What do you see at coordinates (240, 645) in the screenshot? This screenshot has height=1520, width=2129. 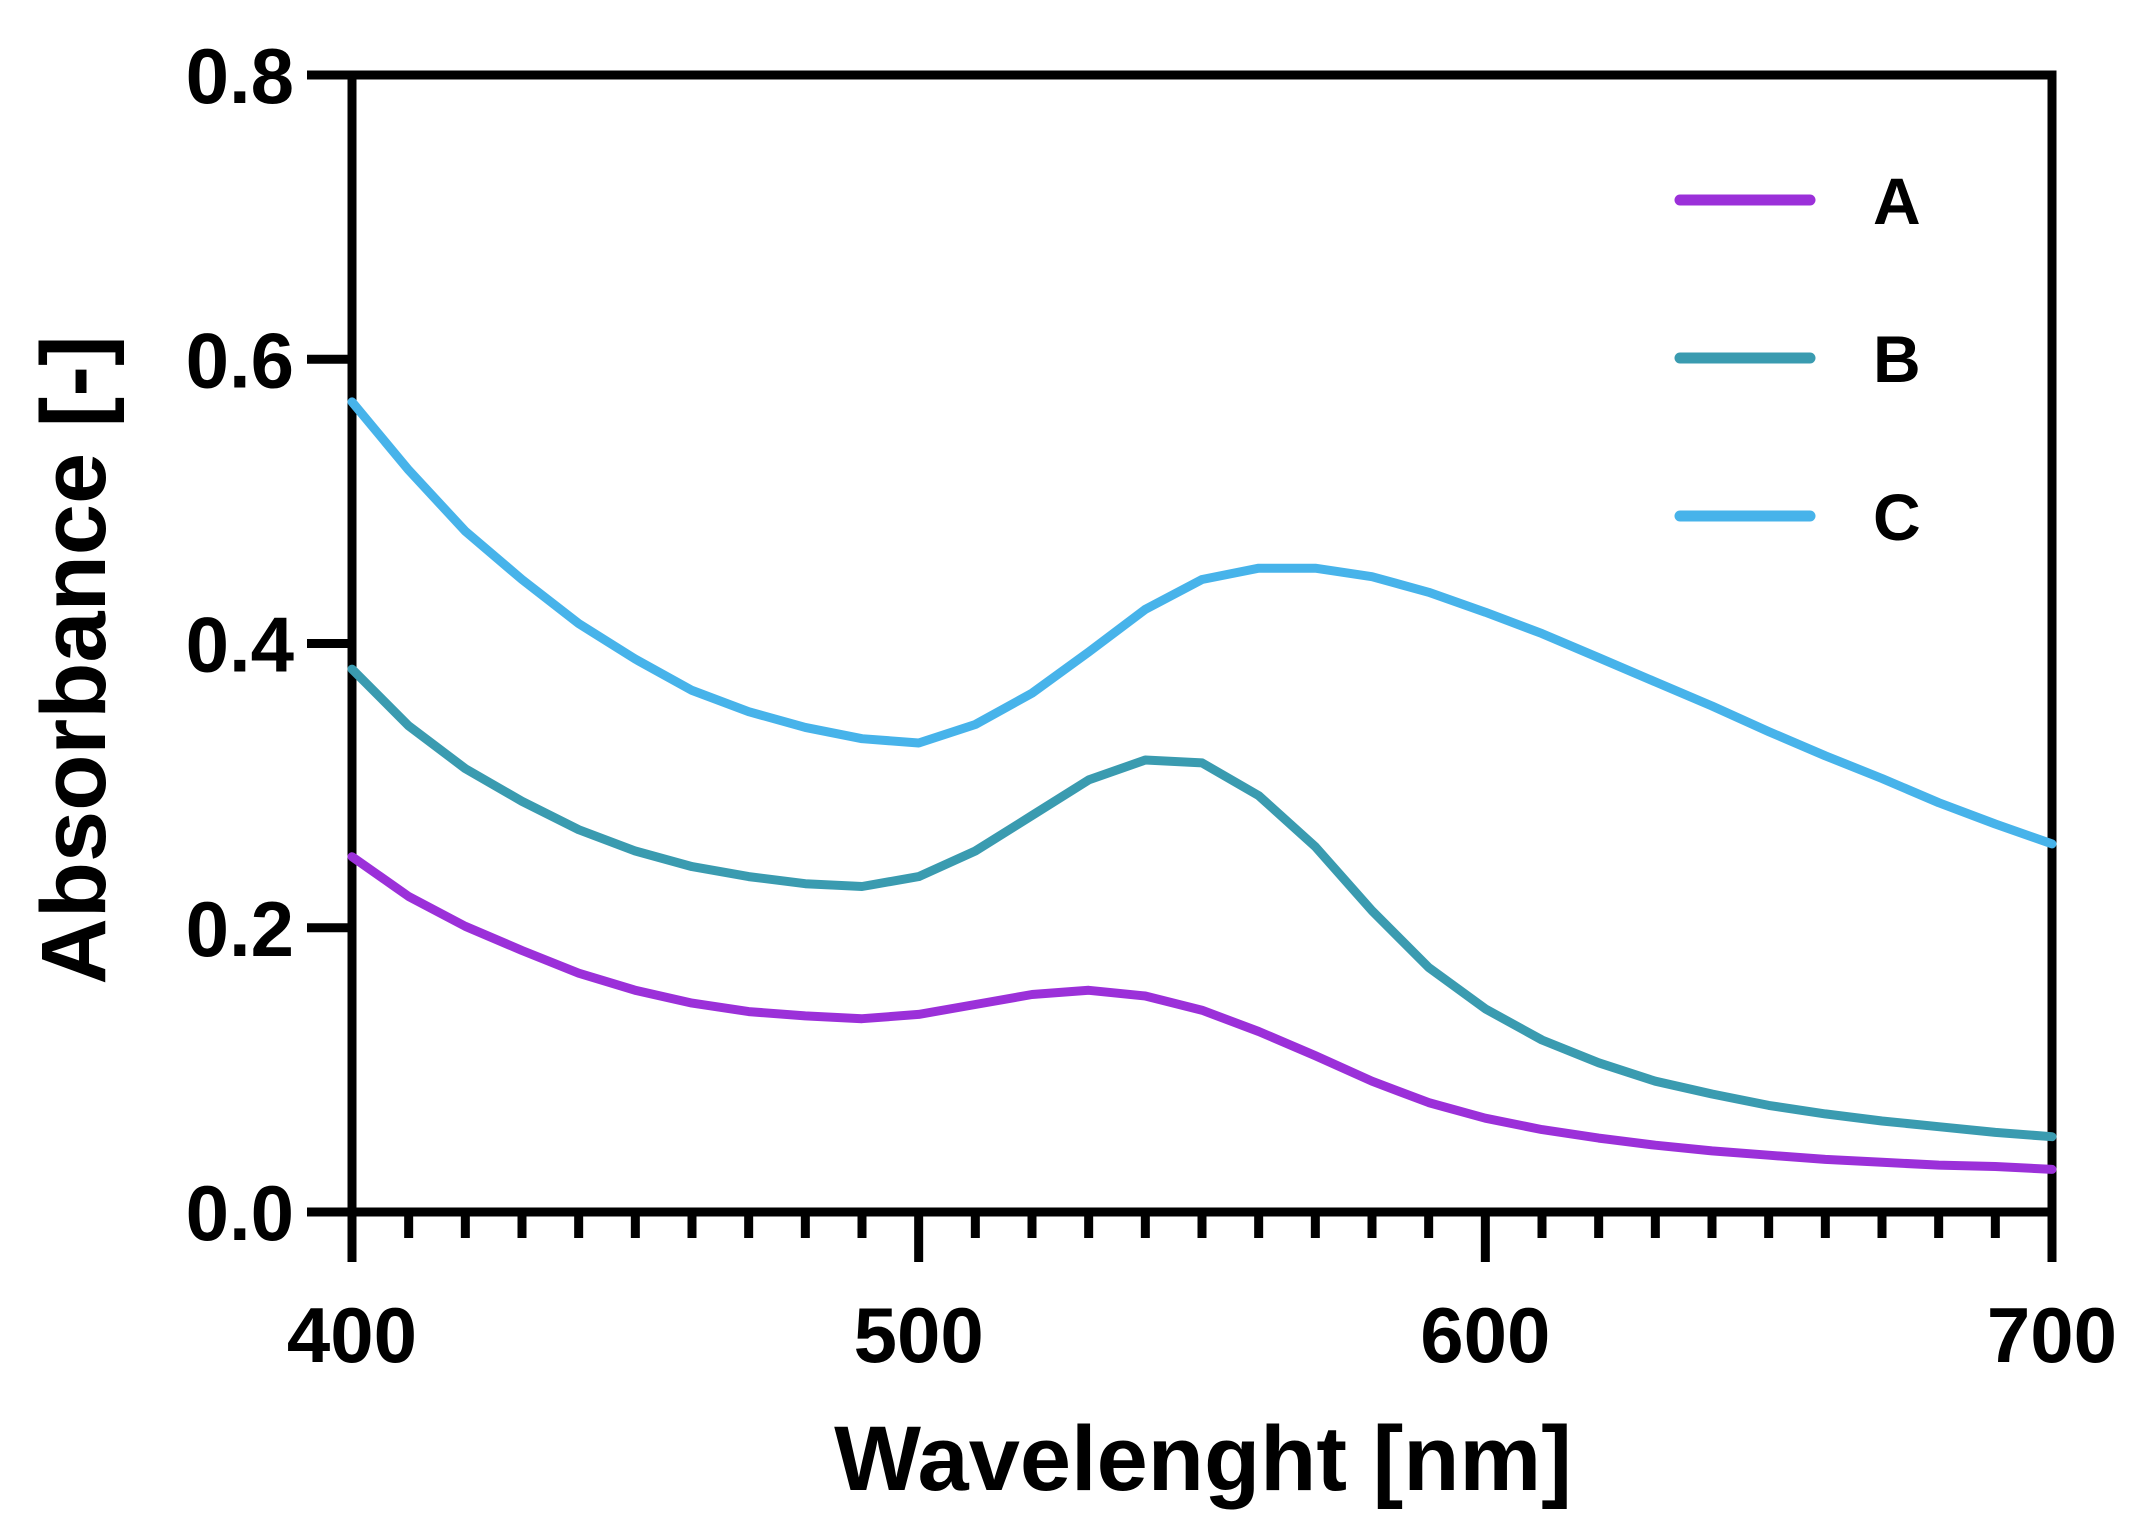 I see `y-tick-label: 0.4` at bounding box center [240, 645].